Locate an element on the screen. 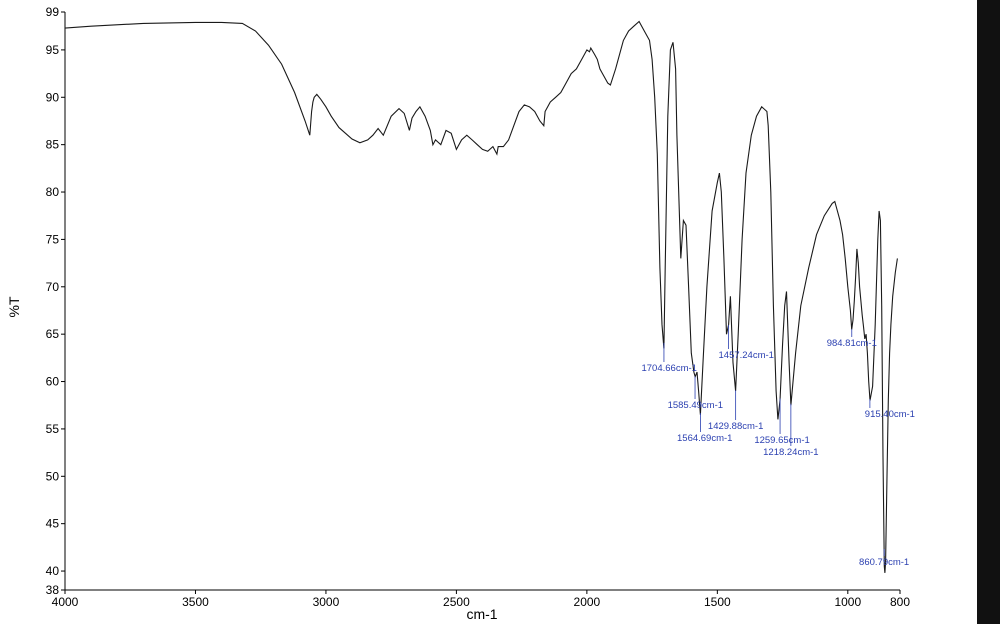  y-tick-label: 90 is located at coordinates (53, 97).